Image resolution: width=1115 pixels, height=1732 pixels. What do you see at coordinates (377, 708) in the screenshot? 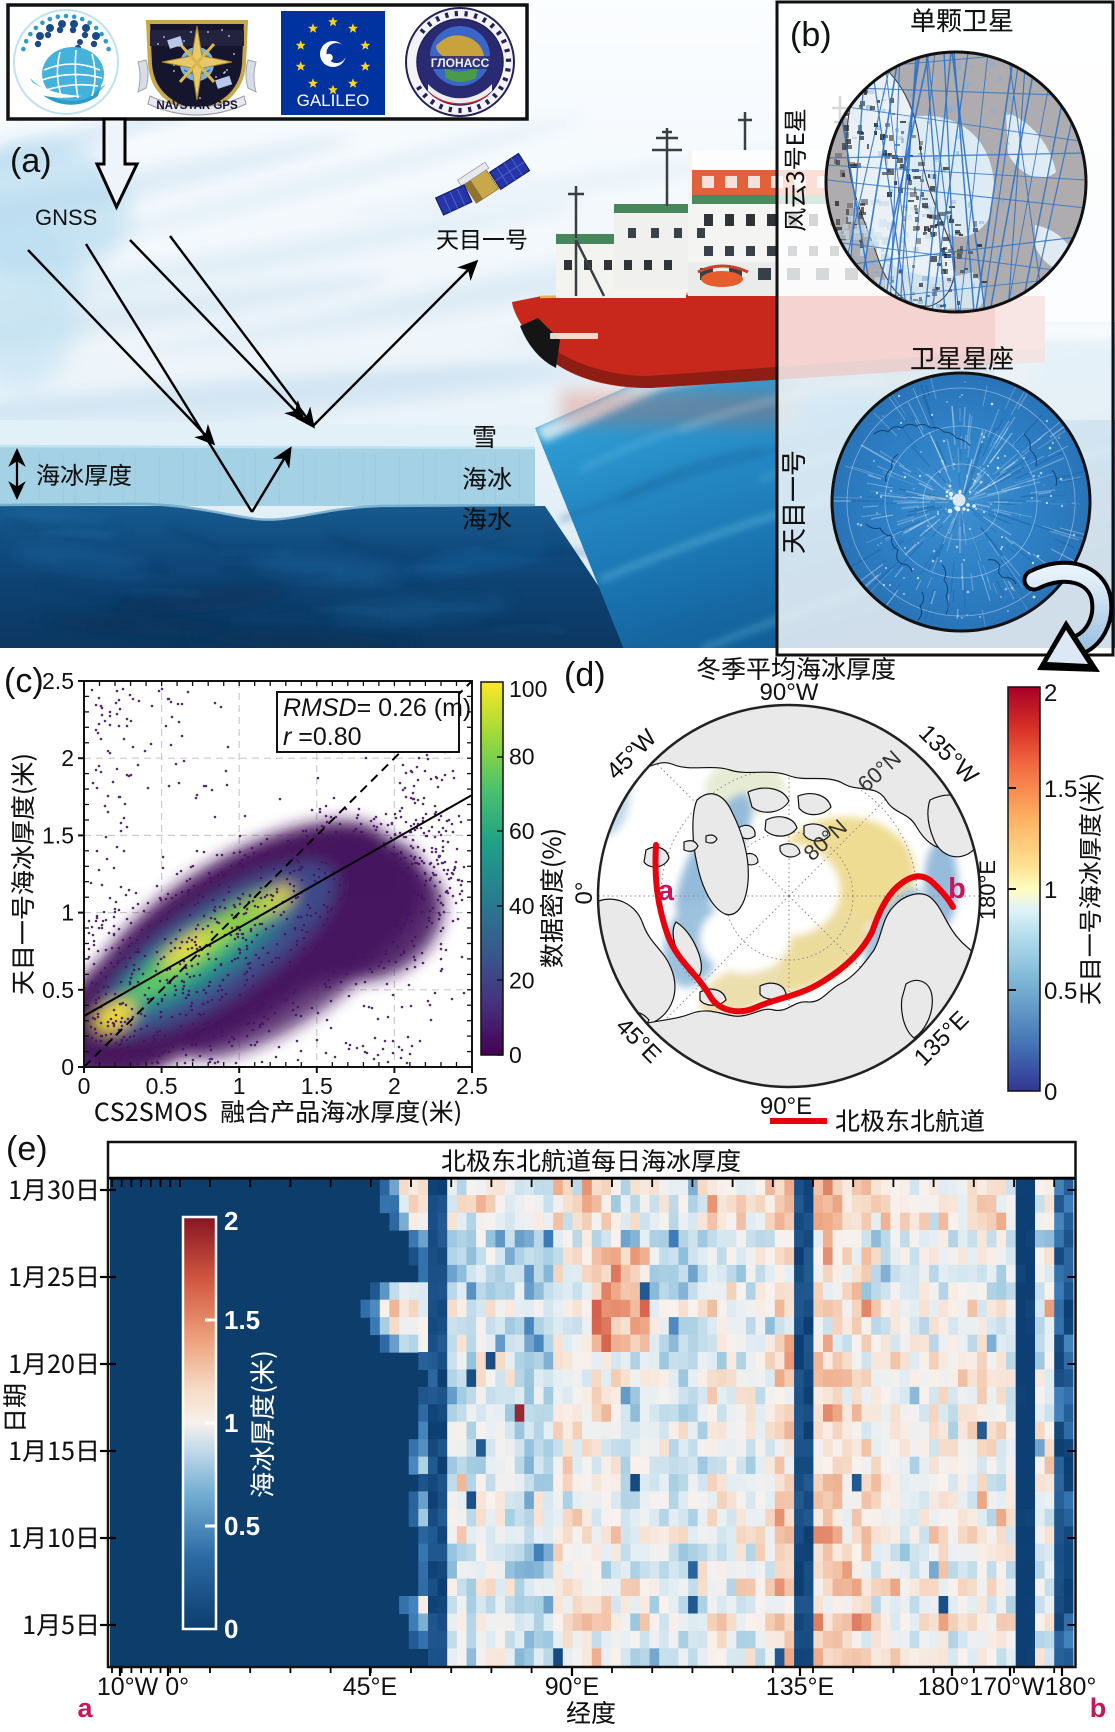
I see `svg-text: RMSD= 0.26 (m)` at bounding box center [377, 708].